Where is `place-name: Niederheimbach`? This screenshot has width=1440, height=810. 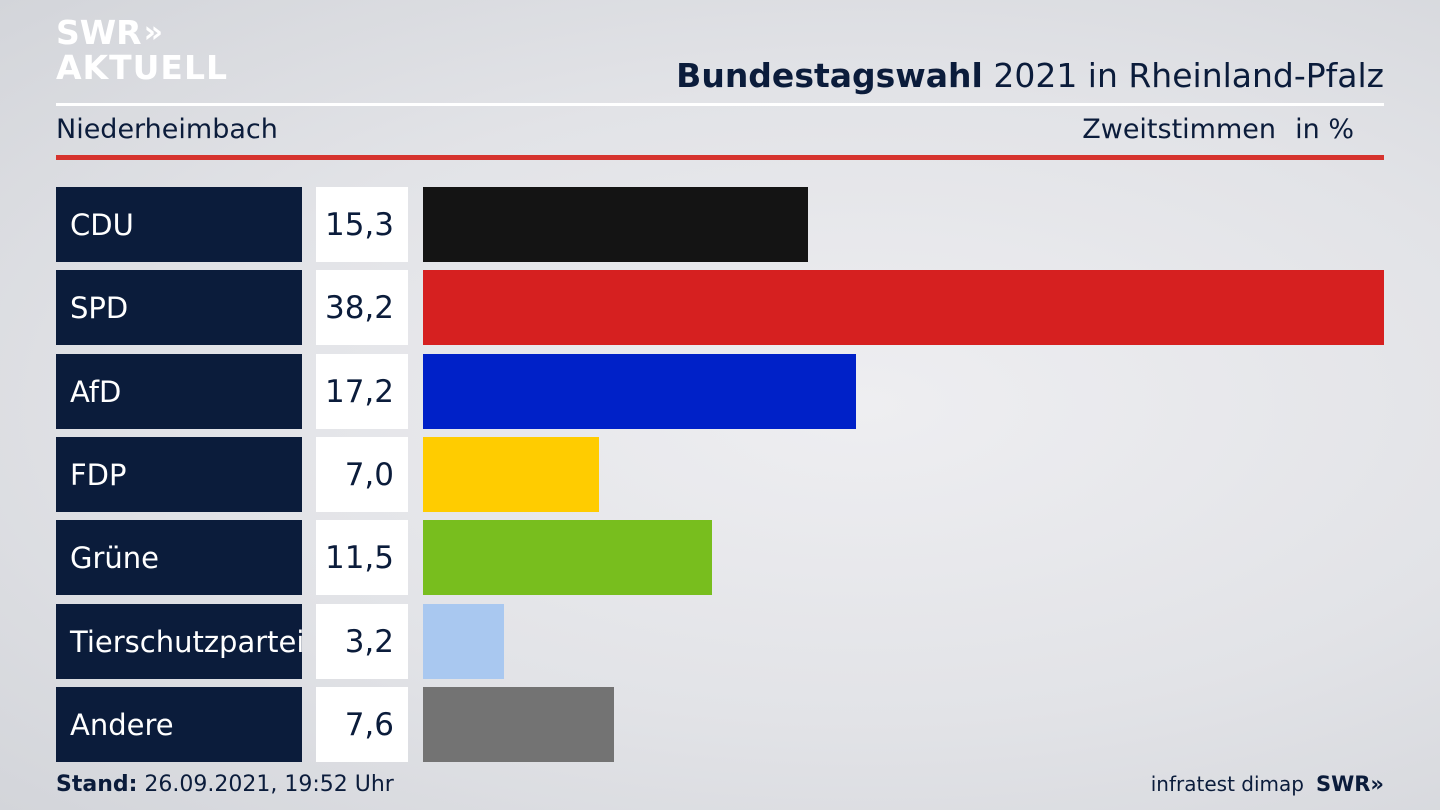
place-name: Niederheimbach is located at coordinates (167, 129).